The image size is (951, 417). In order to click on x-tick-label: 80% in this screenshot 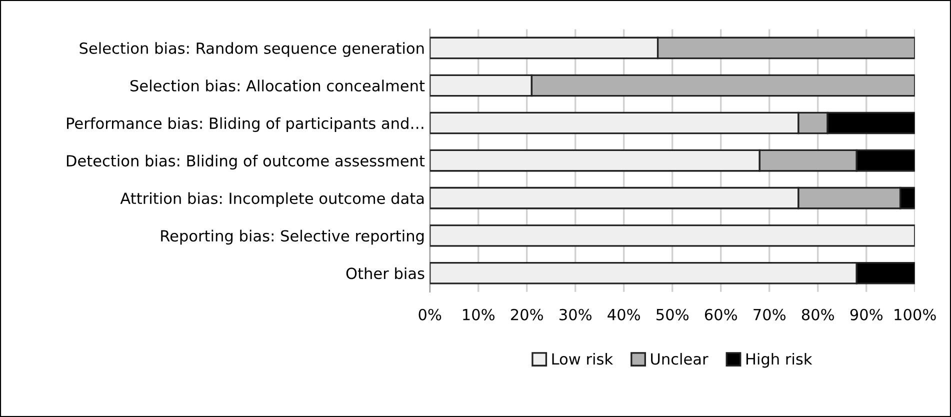, I will do `click(818, 314)`.